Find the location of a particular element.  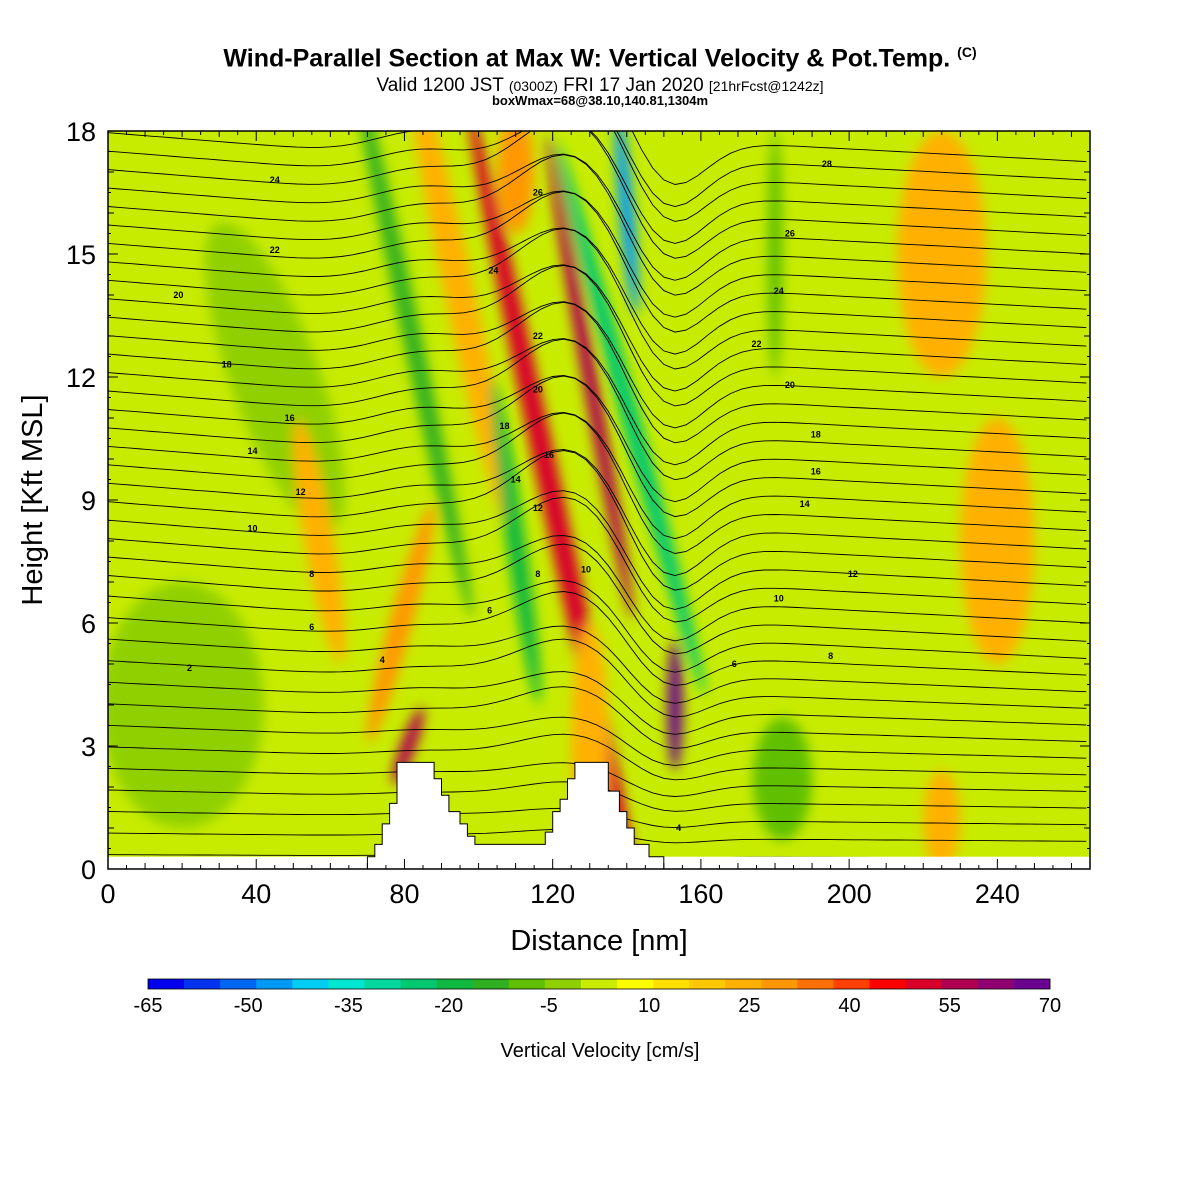

valid-date: FRI 17 Jan 2020 is located at coordinates (633, 85).